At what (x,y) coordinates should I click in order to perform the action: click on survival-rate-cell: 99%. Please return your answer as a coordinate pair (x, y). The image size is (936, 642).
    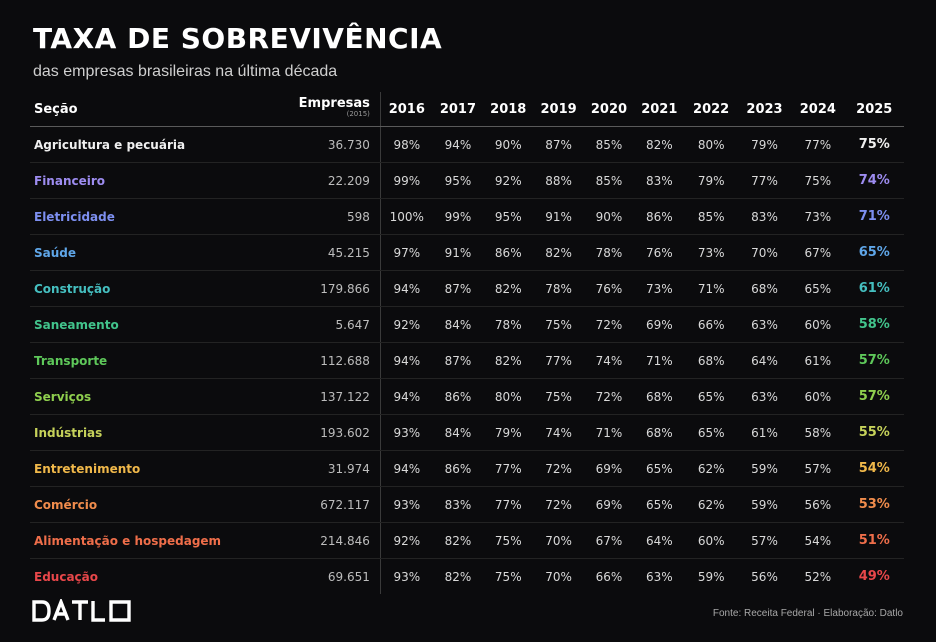
    Looking at the image, I should click on (406, 180).